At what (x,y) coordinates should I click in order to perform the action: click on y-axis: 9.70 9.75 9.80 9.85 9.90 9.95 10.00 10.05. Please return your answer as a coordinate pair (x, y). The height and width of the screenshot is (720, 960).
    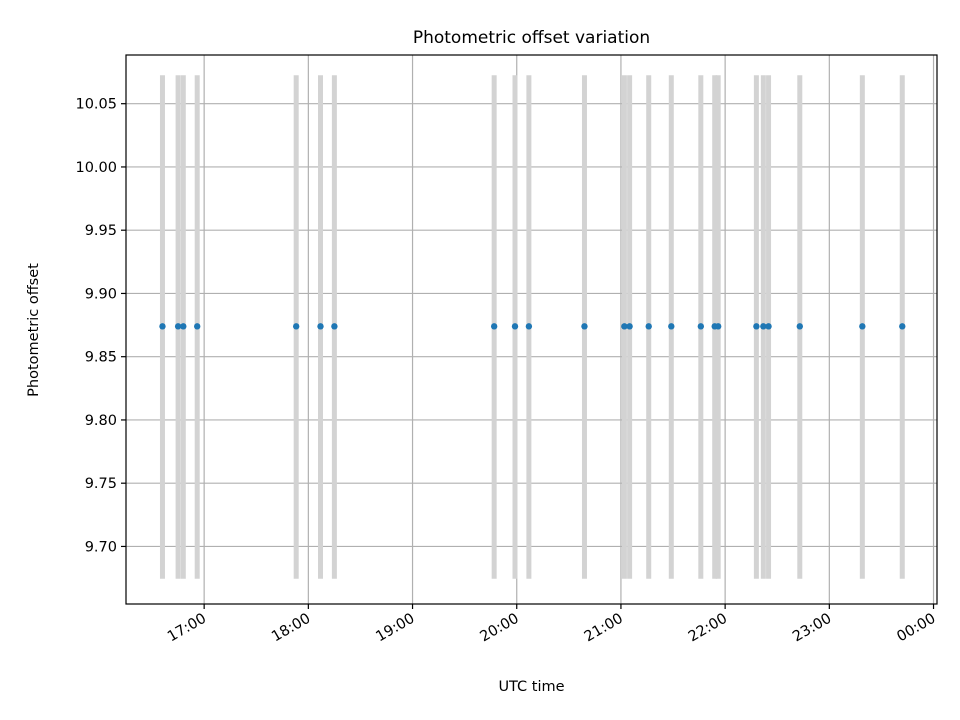
    Looking at the image, I should click on (100, 326).